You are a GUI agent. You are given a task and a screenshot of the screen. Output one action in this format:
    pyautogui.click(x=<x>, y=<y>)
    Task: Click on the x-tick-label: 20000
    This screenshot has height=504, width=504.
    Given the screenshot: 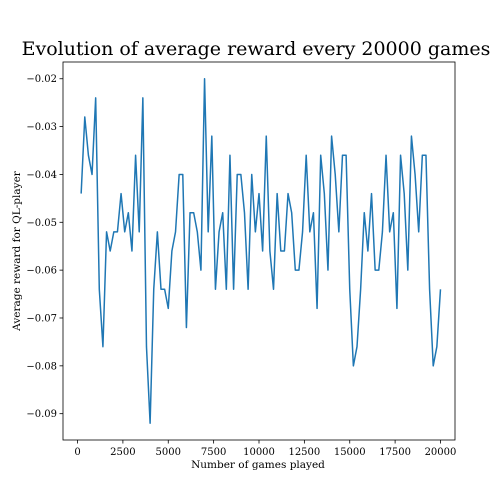 What is the action you would take?
    pyautogui.click(x=441, y=452)
    